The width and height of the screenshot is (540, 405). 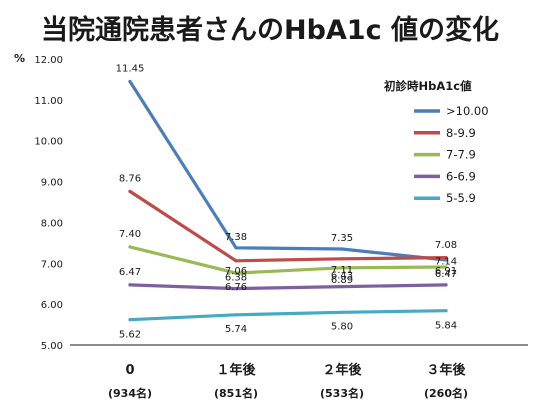 I want to click on data-label: 6.89, so click(x=342, y=280).